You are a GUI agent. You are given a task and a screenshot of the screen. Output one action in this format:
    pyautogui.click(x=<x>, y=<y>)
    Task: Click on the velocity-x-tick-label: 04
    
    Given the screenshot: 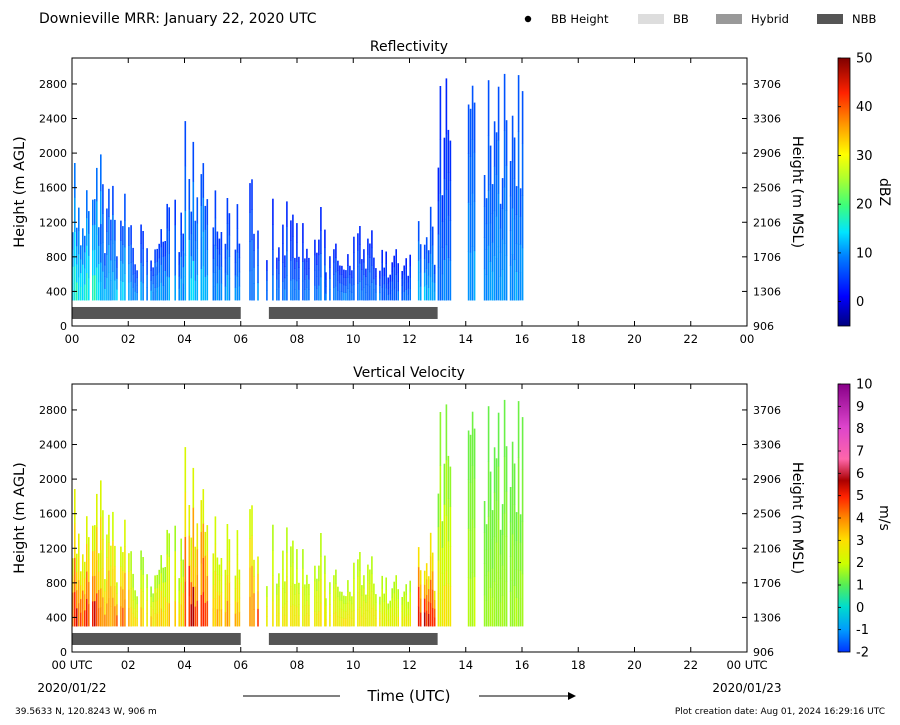 What is the action you would take?
    pyautogui.click(x=184, y=665)
    